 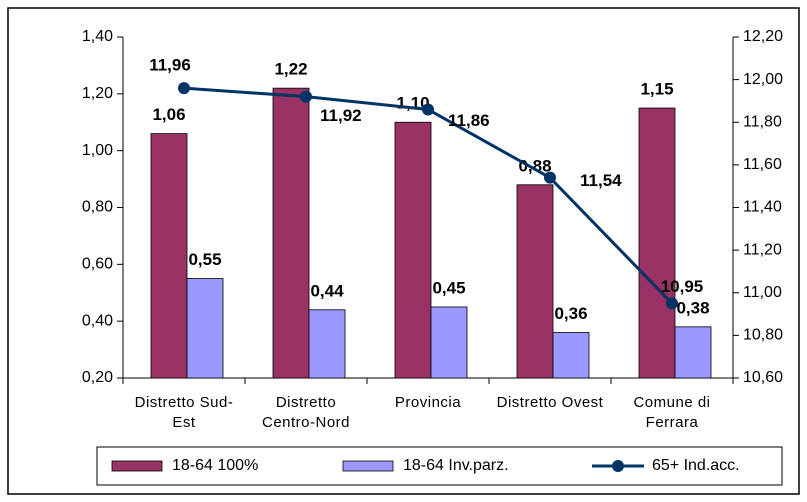 I want to click on line-value-label: 11,86, so click(x=469, y=120).